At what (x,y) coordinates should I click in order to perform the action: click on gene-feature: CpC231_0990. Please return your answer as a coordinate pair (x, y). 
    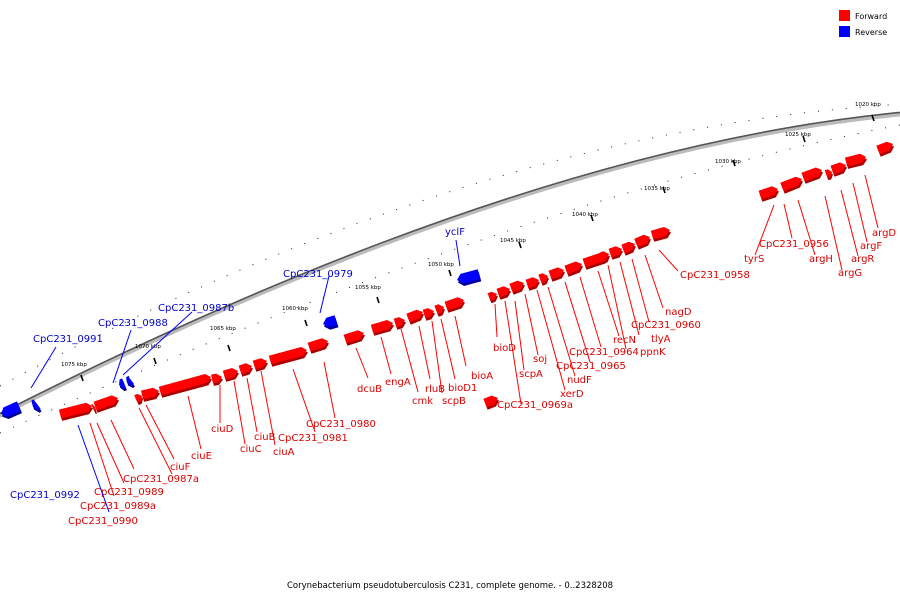
    Looking at the image, I should click on (98, 464).